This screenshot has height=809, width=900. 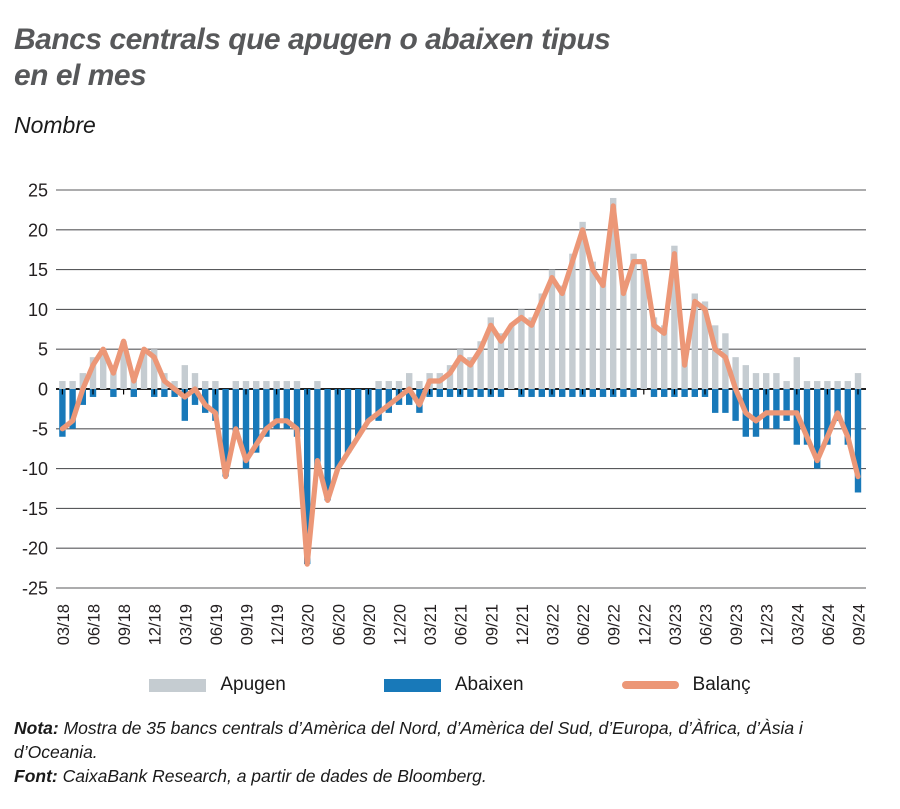 I want to click on x-tick-label: 06/18, so click(x=95, y=624).